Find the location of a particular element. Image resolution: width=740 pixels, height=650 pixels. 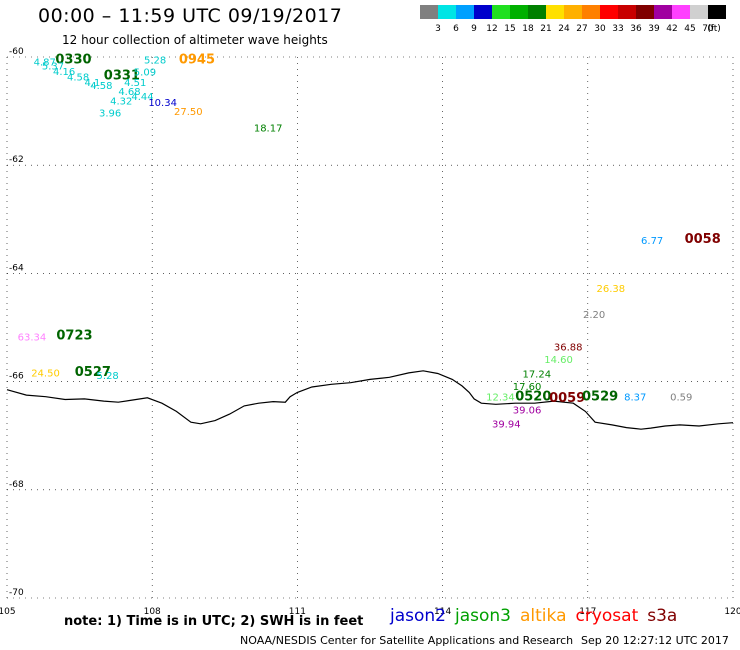

satellite-legend: jason2 jason3 altika cryosat s3a is located at coordinates (538, 616).